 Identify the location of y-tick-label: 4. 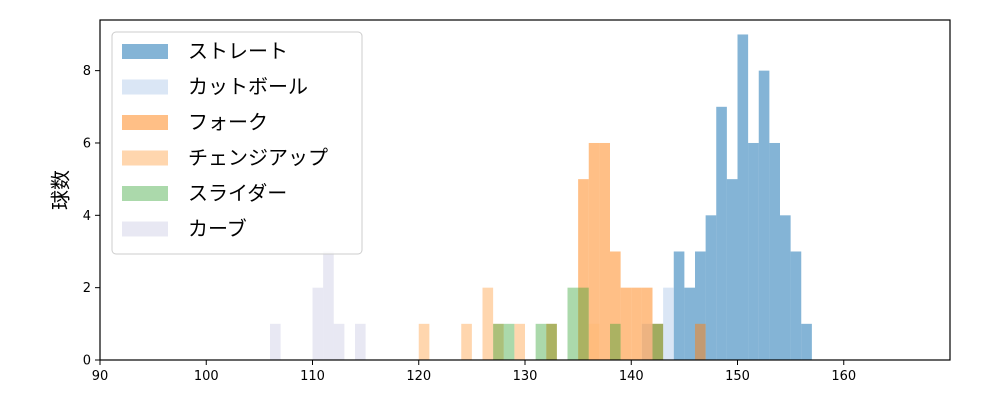
(87, 216).